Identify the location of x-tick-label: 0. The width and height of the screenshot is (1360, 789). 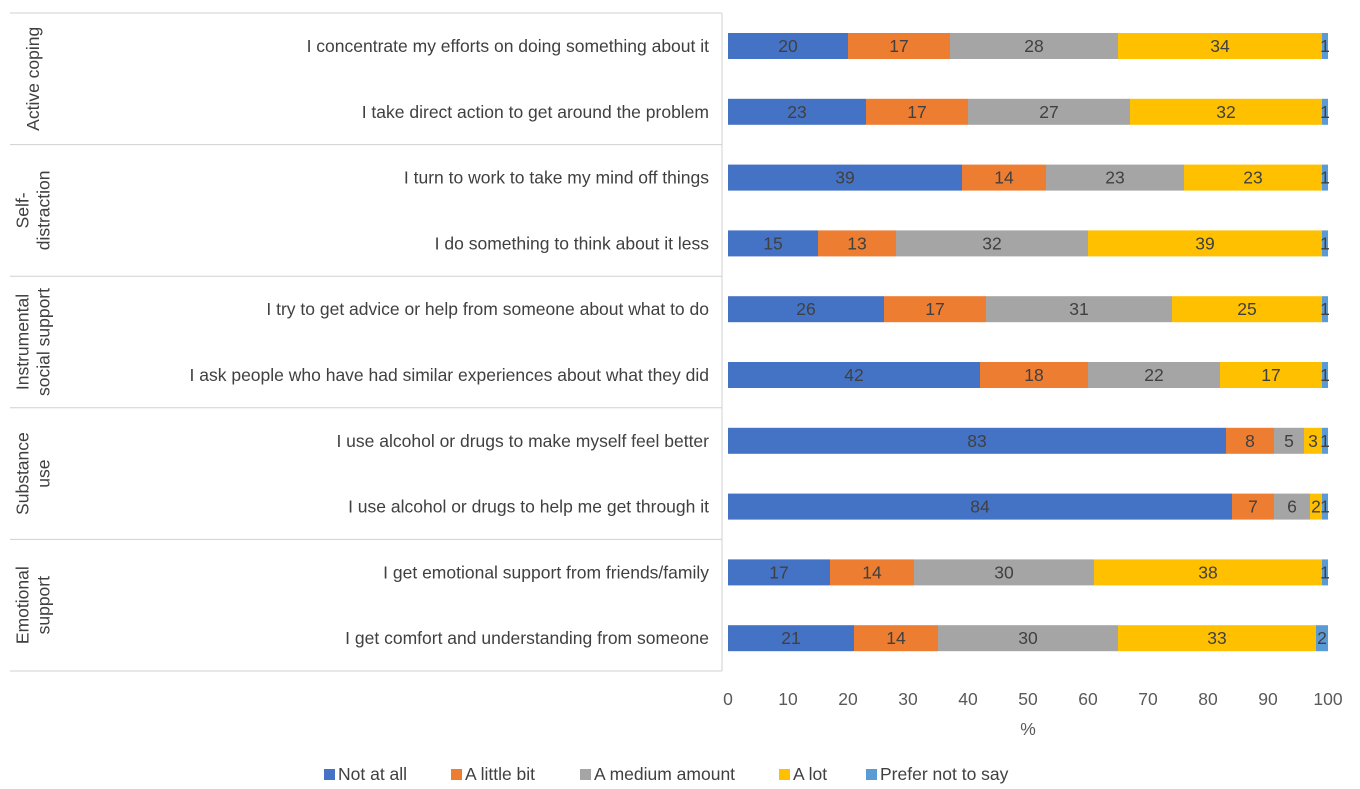
(728, 699).